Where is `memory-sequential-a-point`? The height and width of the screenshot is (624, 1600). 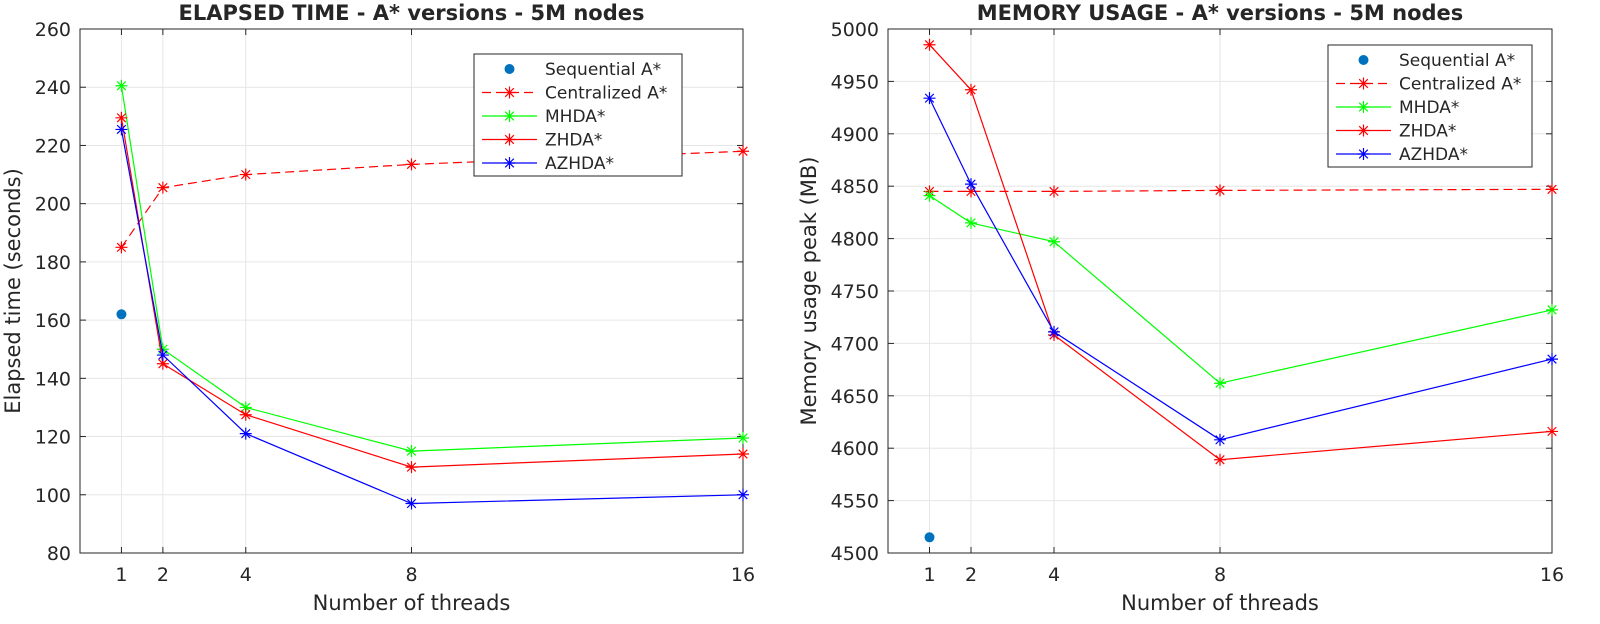
memory-sequential-a-point is located at coordinates (929, 537).